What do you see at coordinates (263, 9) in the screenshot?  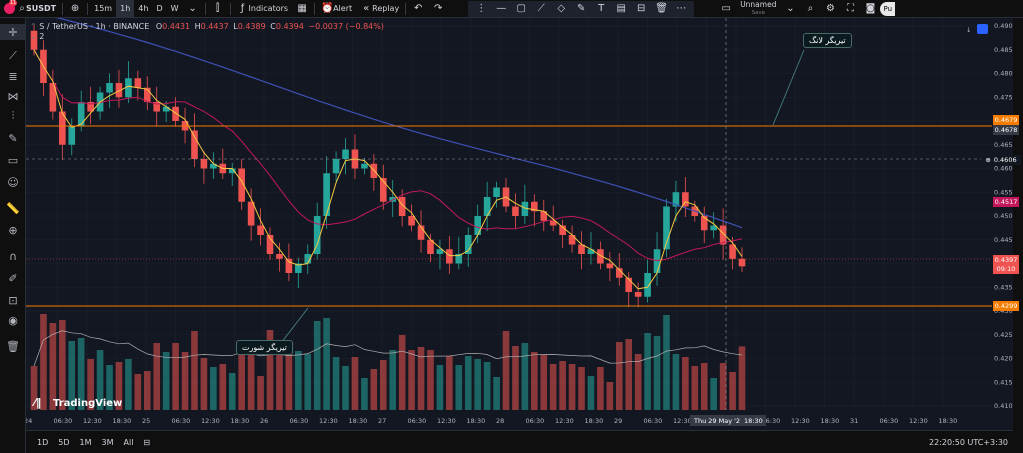 I see `indicators-button: ƒ Indicators` at bounding box center [263, 9].